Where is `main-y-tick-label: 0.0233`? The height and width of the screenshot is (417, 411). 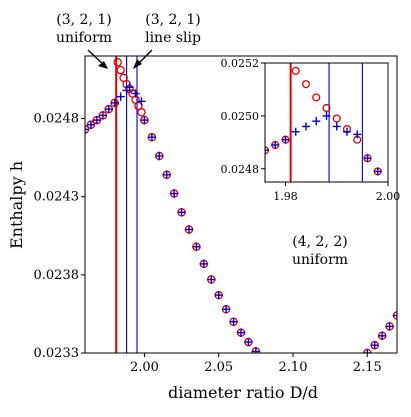 main-y-tick-label: 0.0233 is located at coordinates (57, 353).